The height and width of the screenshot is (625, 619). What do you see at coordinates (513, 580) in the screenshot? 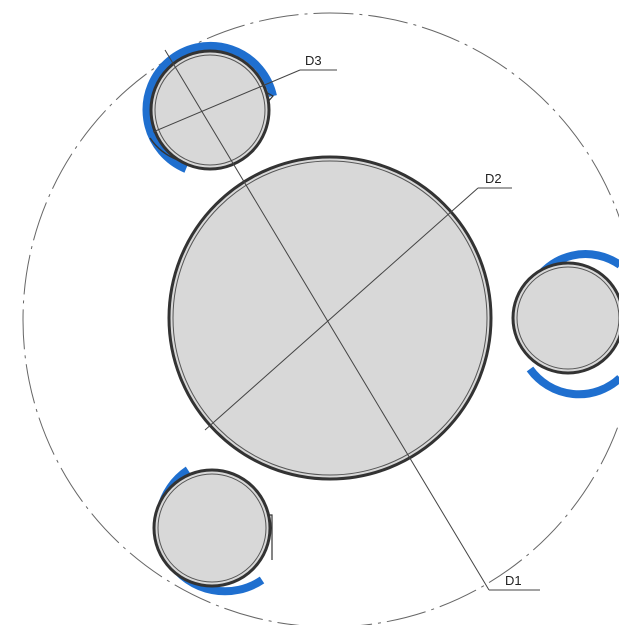
I see `d1-label: D1` at bounding box center [513, 580].